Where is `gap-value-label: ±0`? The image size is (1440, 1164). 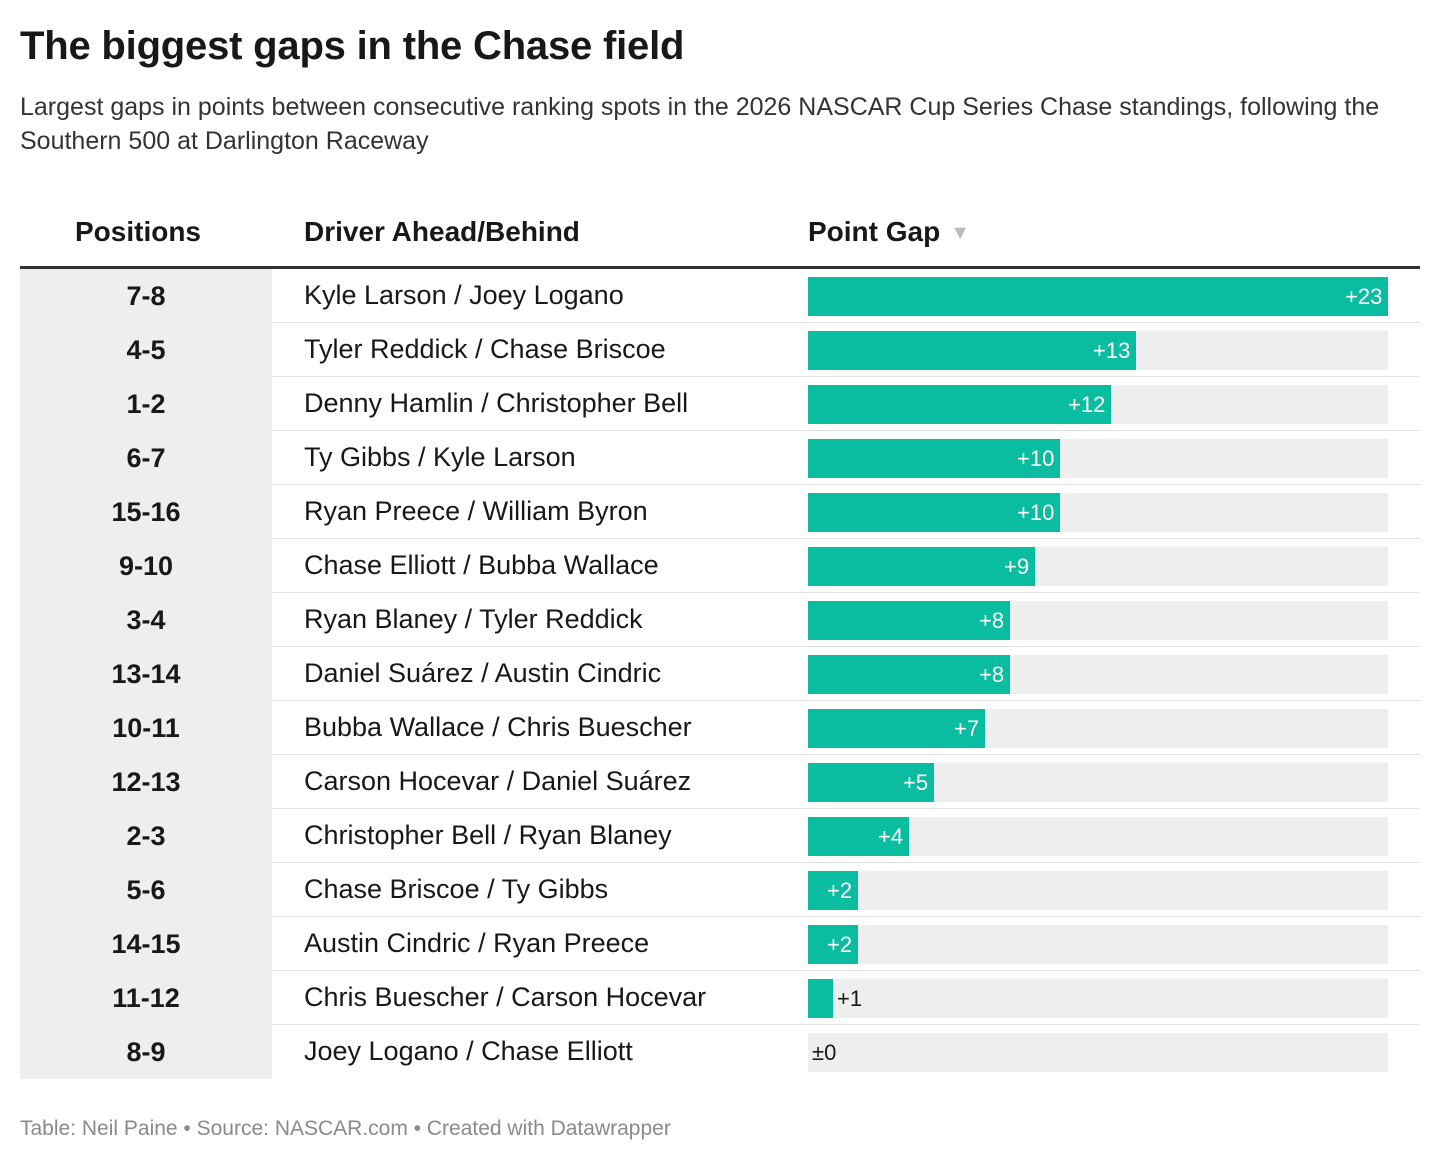
gap-value-label: ±0 is located at coordinates (824, 1052).